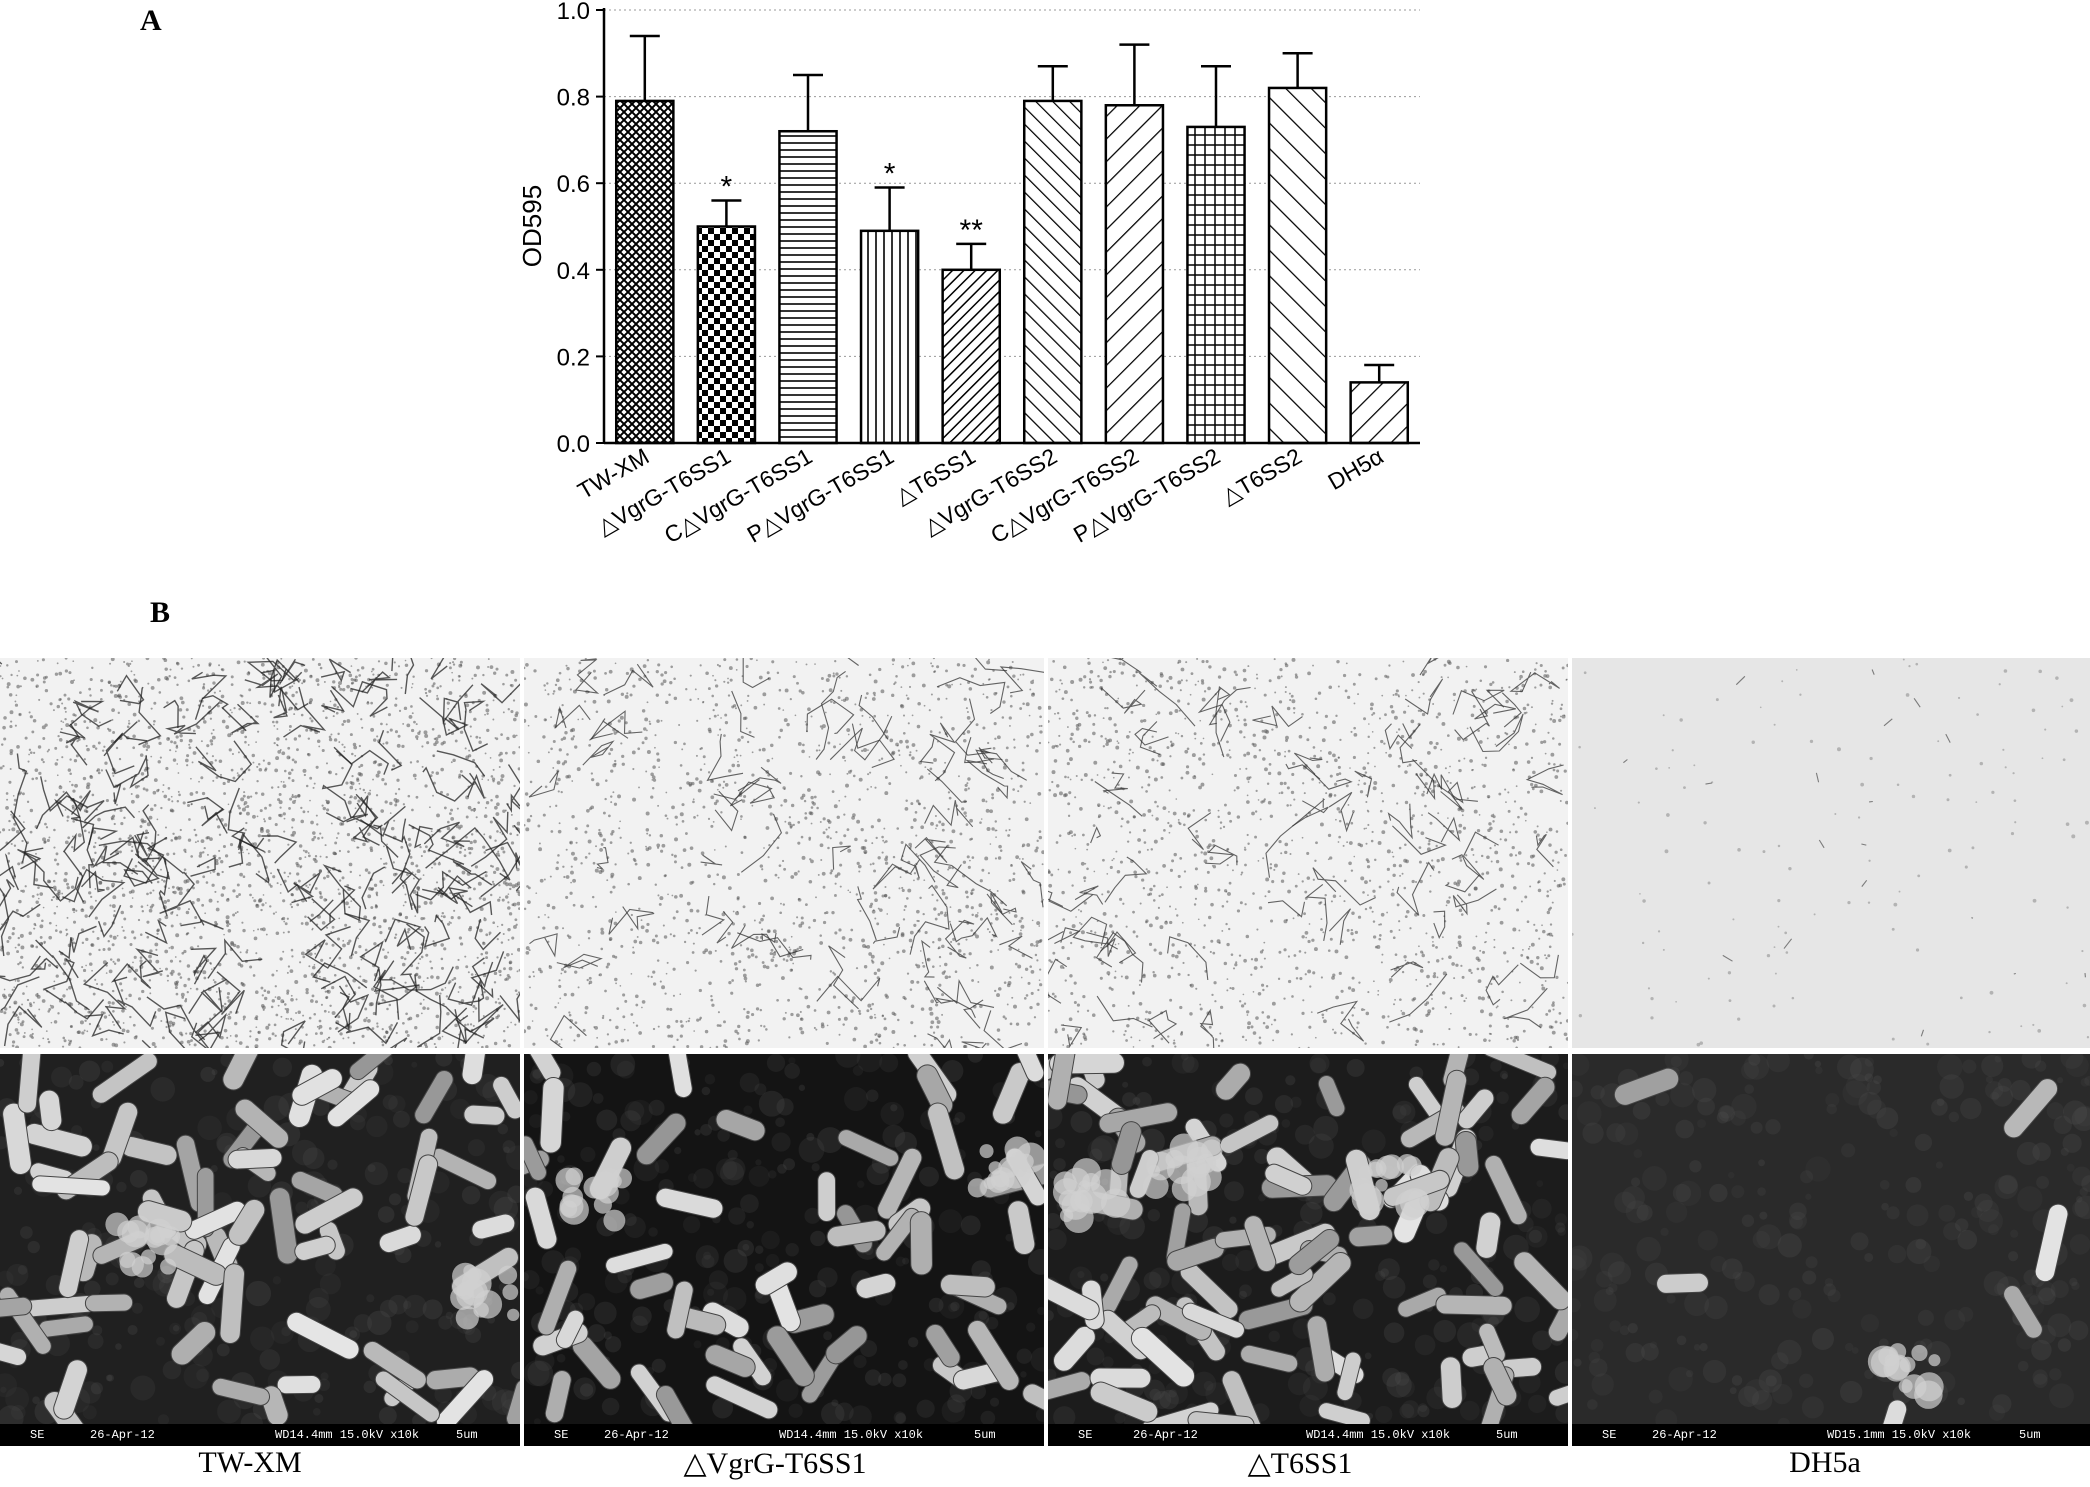 The image size is (2090, 1487). Describe the element at coordinates (1355, 469) in the screenshot. I see `x-tick-label: DH5α` at that location.